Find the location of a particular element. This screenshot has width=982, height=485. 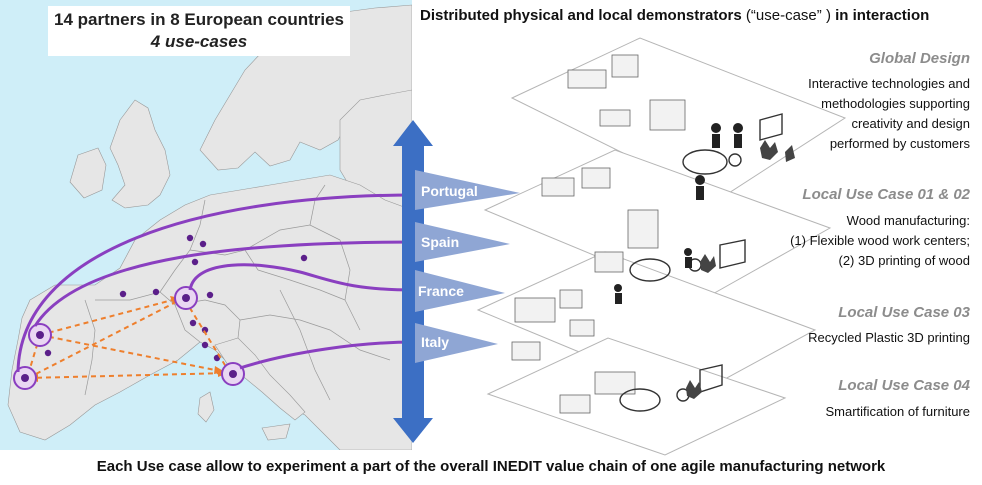

use-case-nodes is located at coordinates (129, 338).